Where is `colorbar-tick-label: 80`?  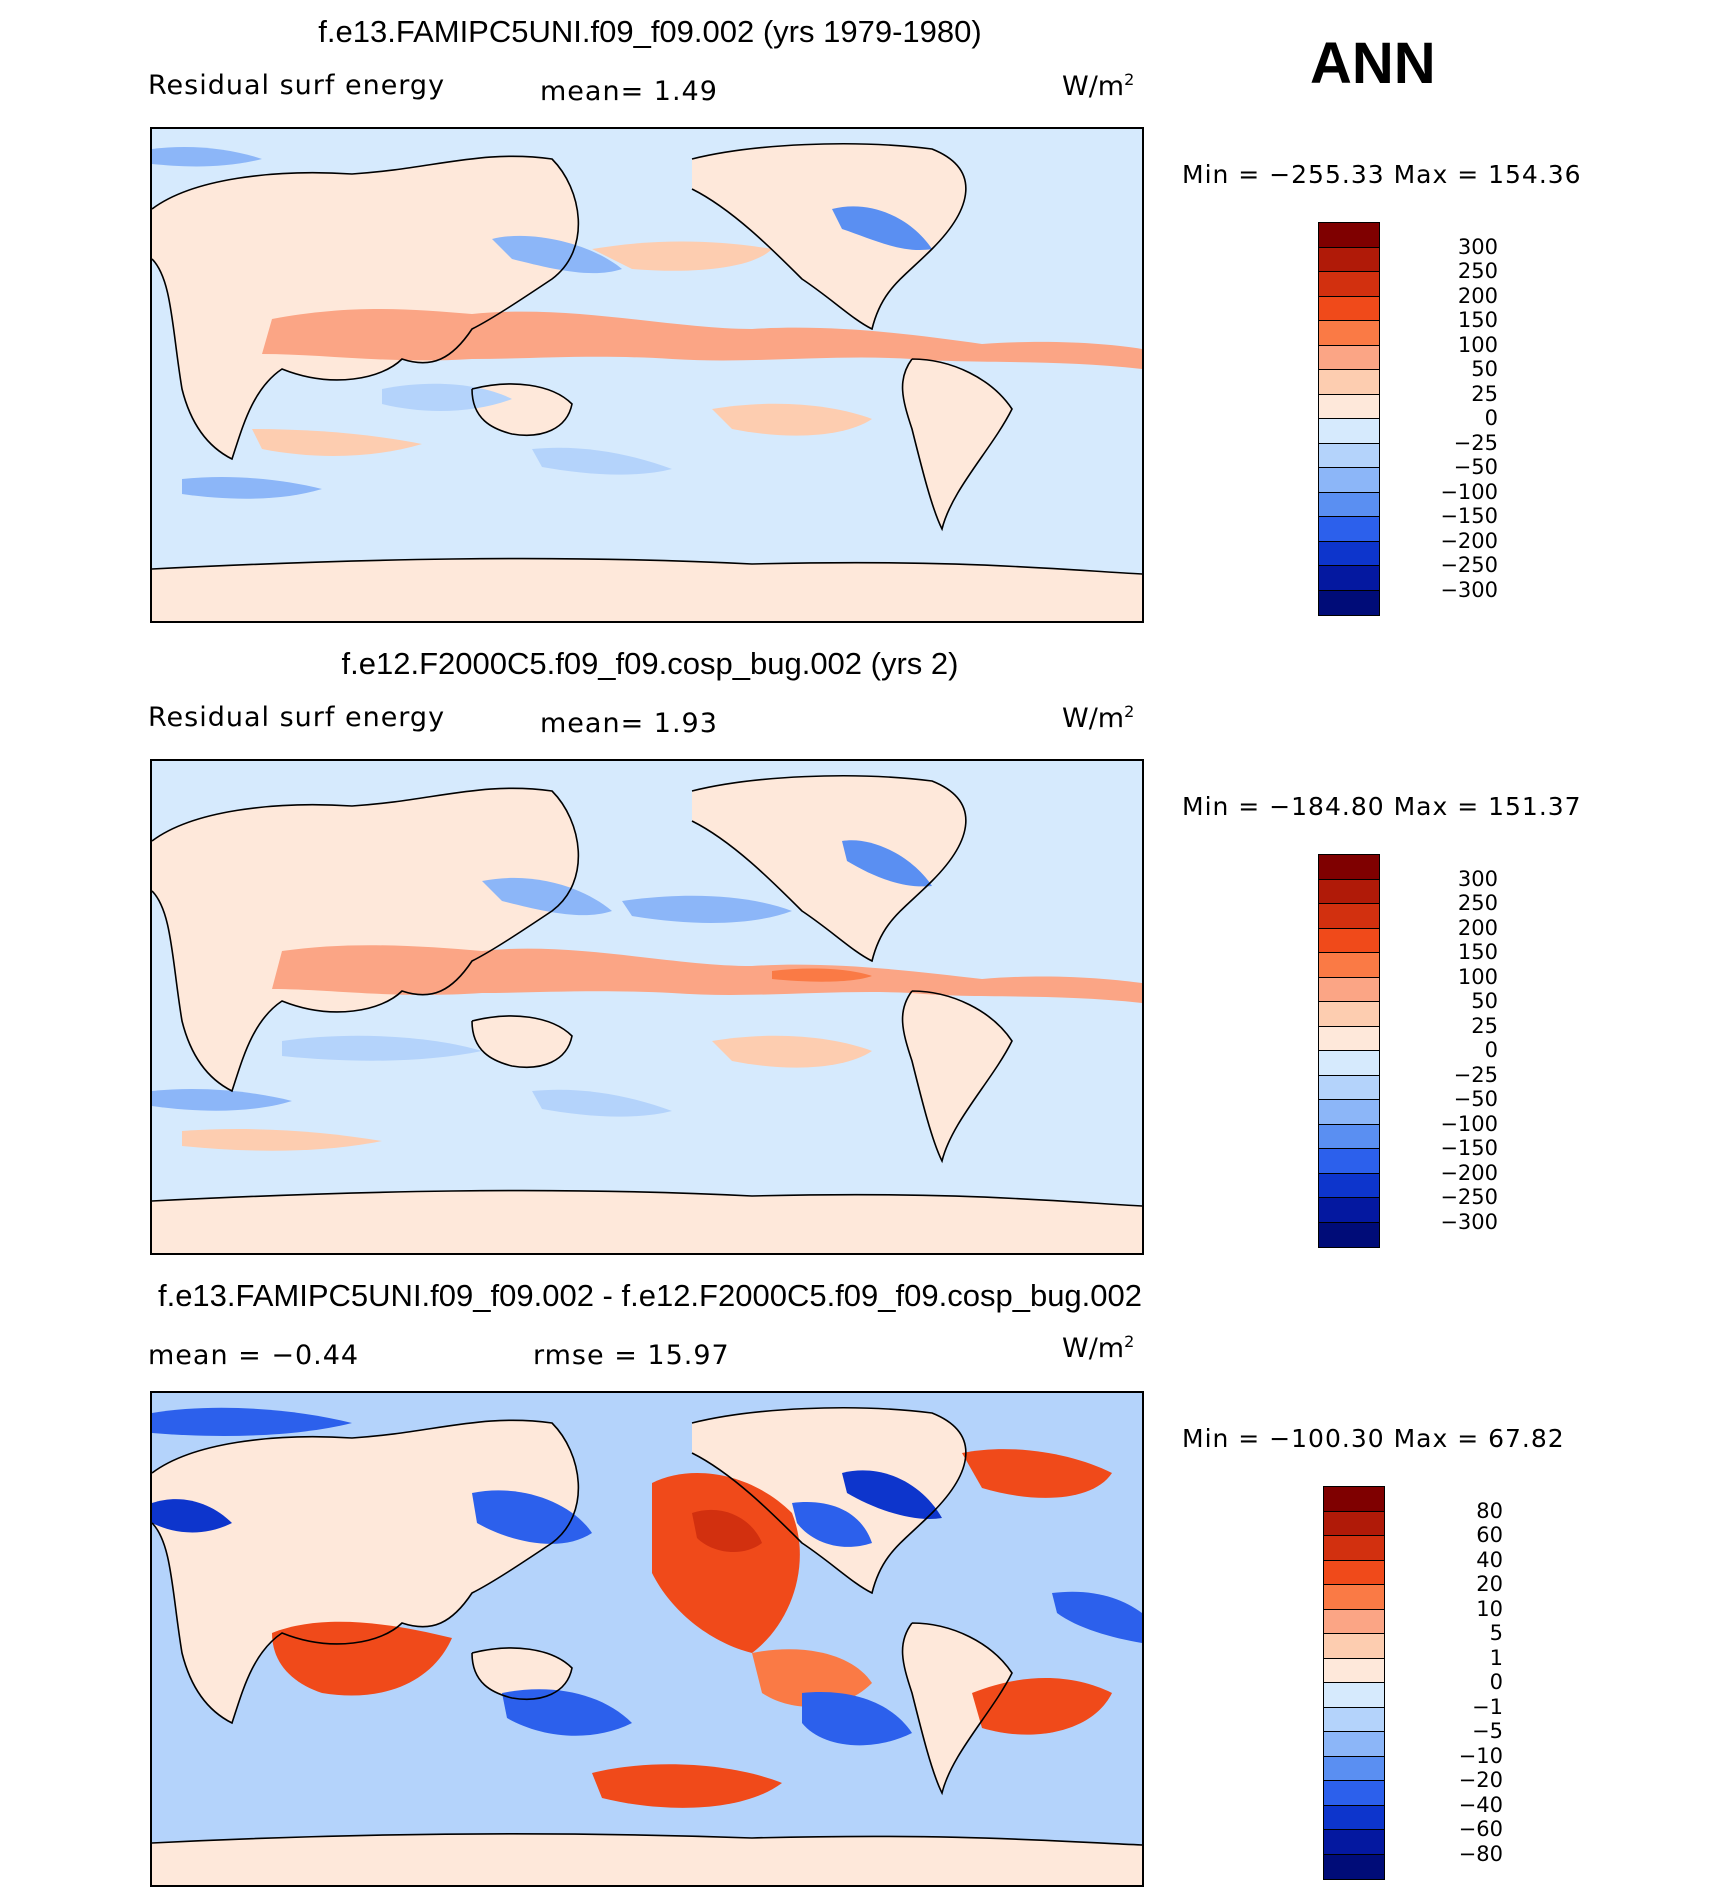
colorbar-tick-label: 80 is located at coordinates (1489, 1510).